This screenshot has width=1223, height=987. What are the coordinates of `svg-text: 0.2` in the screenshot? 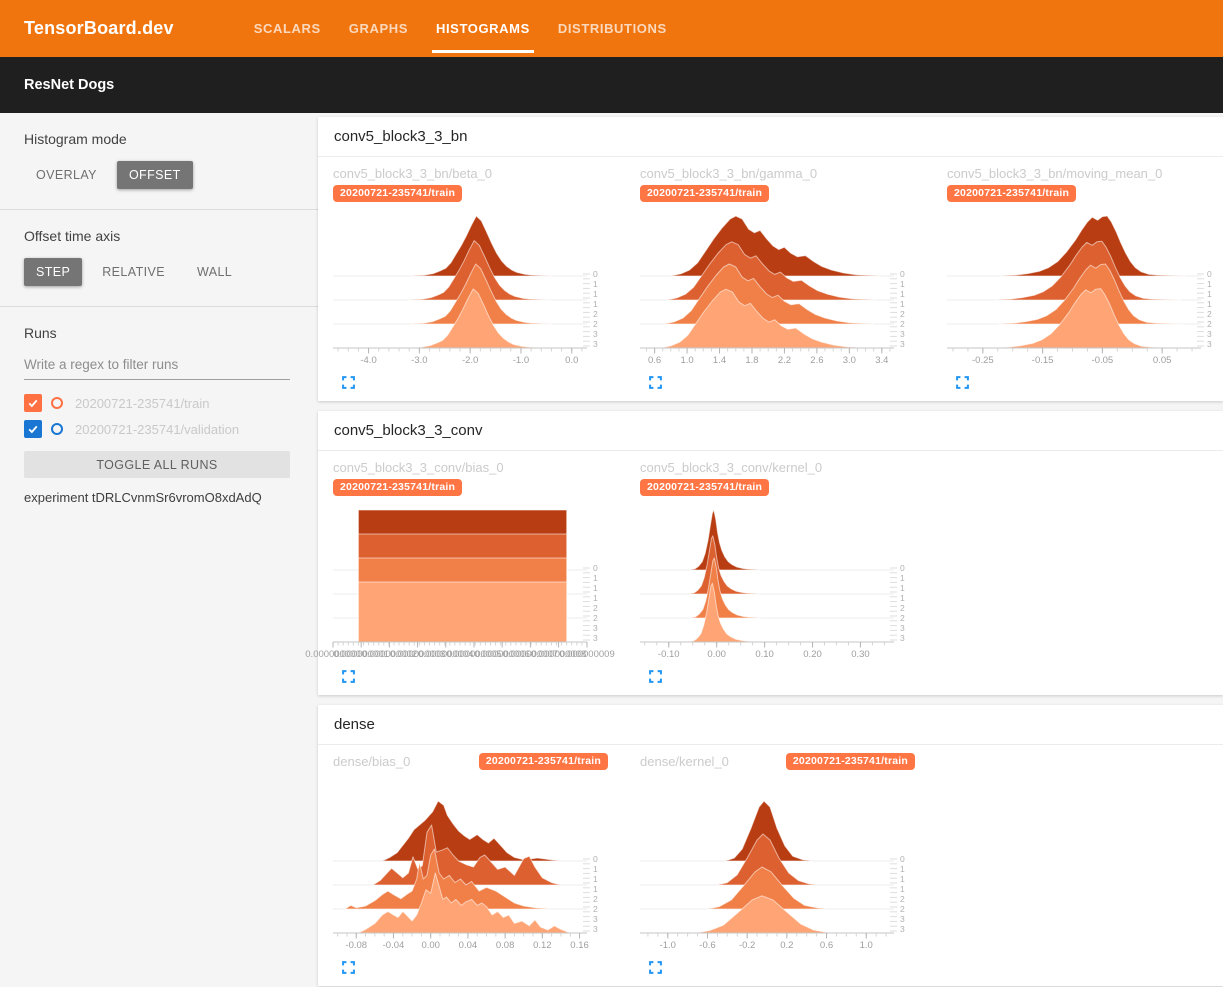 It's located at (786, 945).